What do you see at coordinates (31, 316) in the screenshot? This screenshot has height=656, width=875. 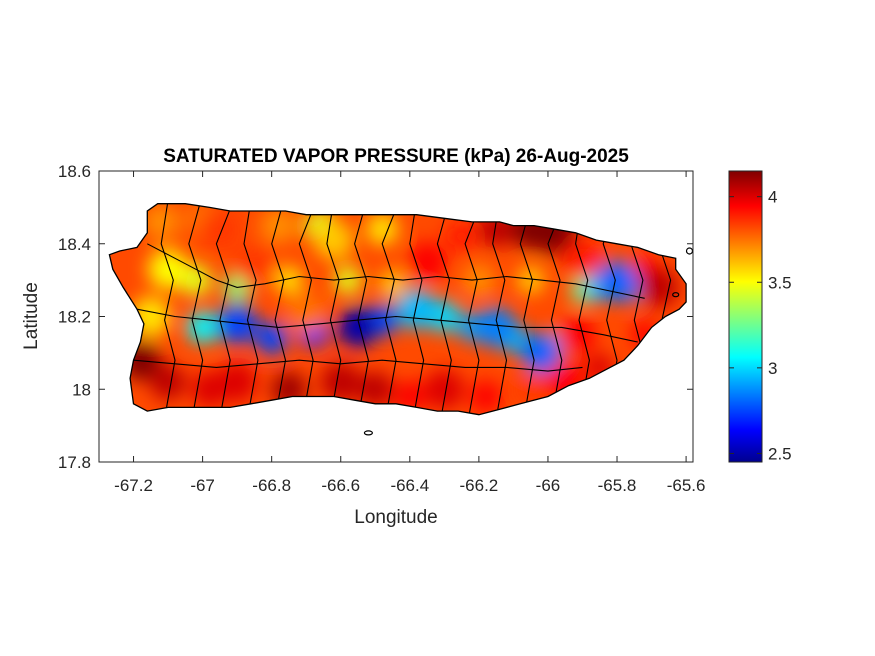 I see `y-axis-label: Latitude` at bounding box center [31, 316].